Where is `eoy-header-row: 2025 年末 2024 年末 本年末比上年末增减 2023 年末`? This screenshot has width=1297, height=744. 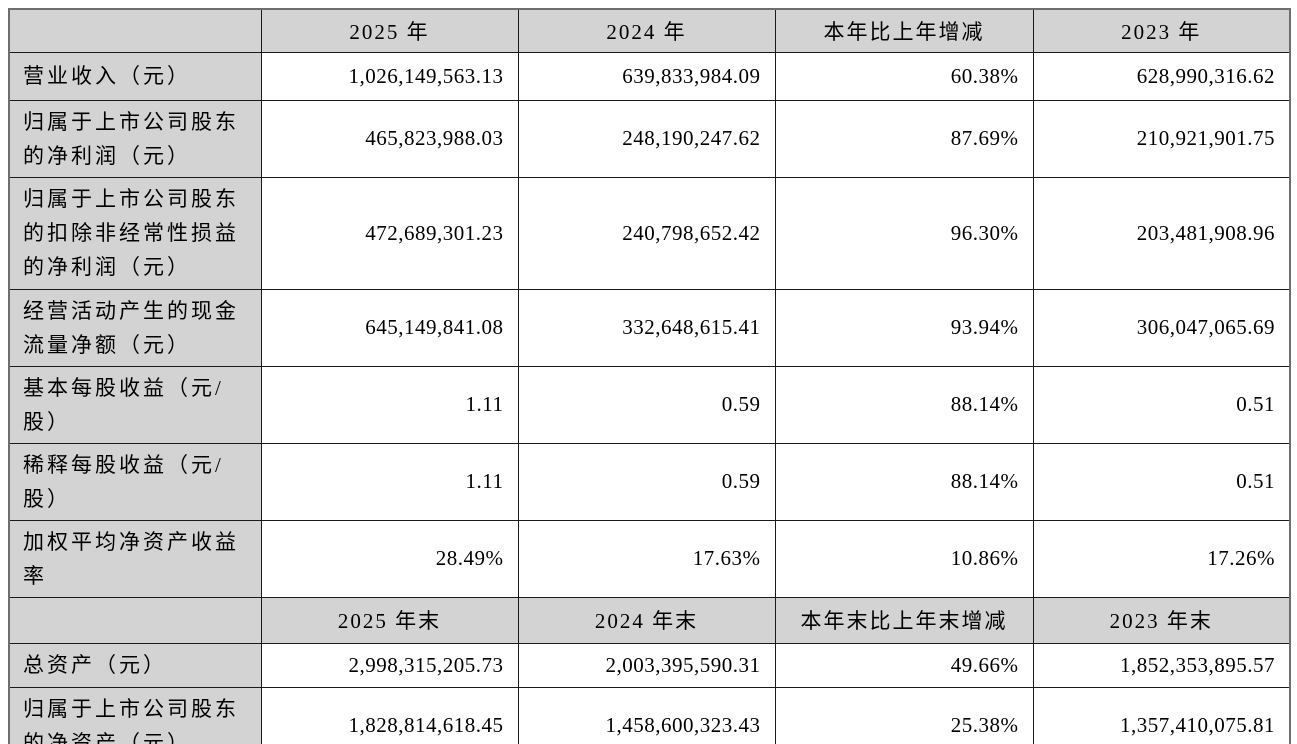
eoy-header-row: 2025 年末 2024 年末 本年末比上年末增减 2023 年末 is located at coordinates (649, 620).